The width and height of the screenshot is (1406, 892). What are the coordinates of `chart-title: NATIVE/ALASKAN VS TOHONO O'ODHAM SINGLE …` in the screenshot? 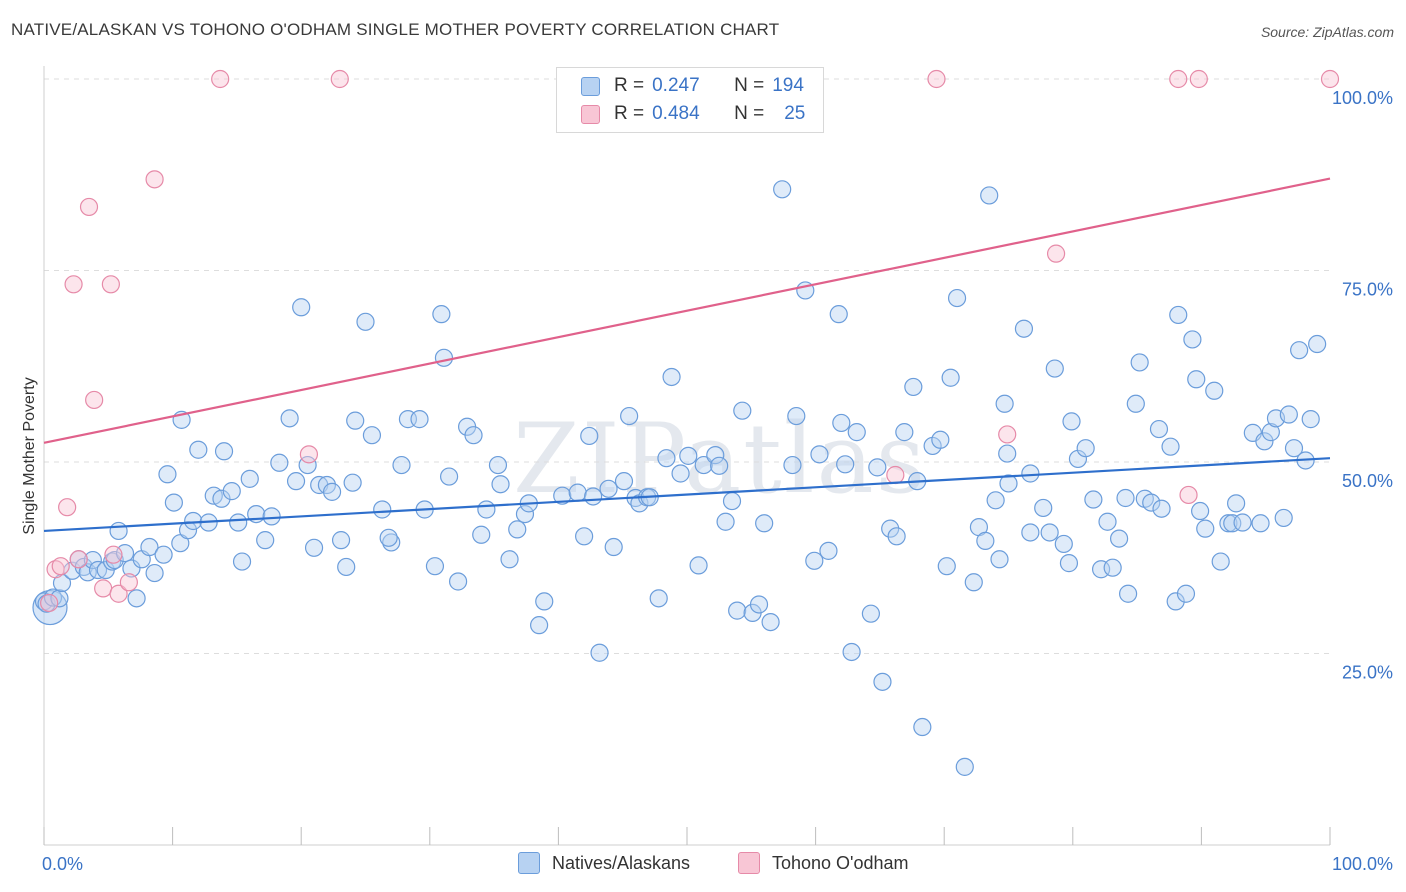 It's located at (395, 29).